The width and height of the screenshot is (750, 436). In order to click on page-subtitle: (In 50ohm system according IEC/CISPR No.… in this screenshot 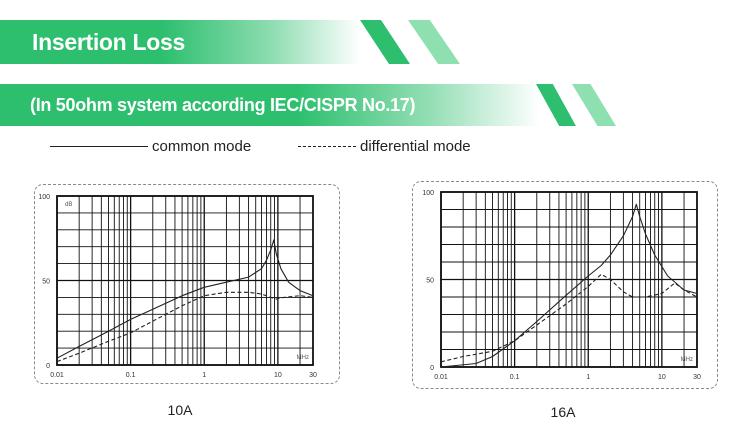, I will do `click(223, 104)`.